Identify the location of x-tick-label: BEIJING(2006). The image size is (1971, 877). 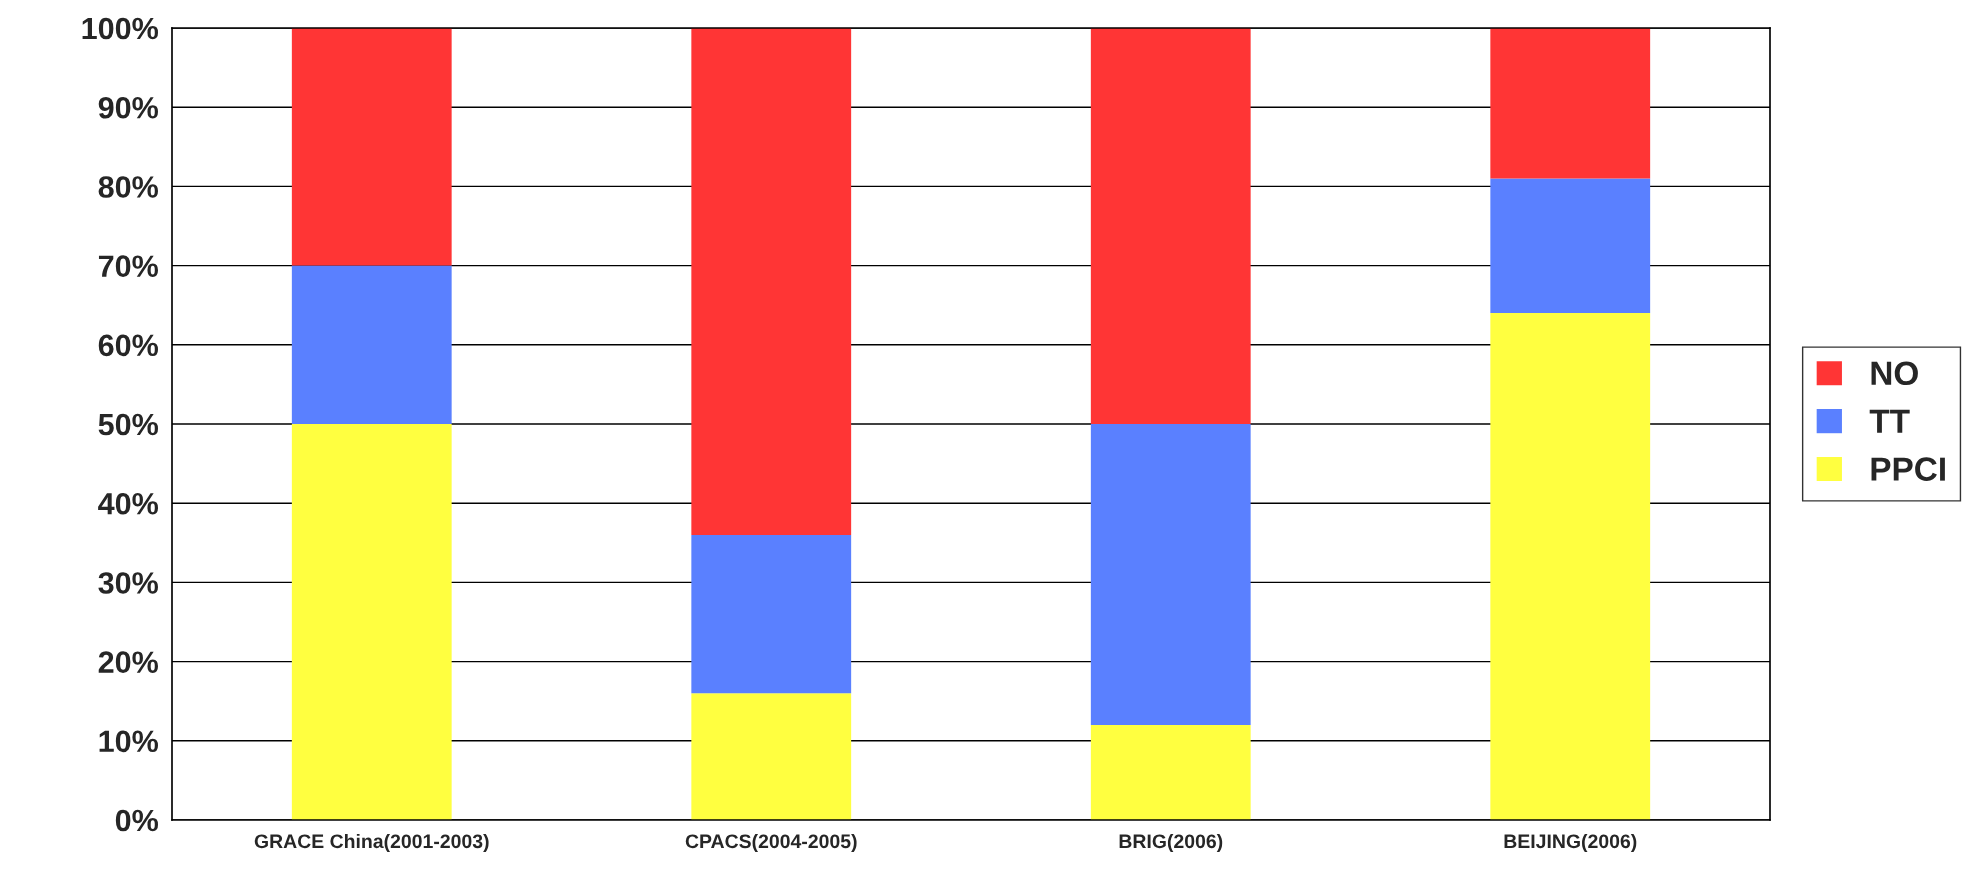
(1570, 843).